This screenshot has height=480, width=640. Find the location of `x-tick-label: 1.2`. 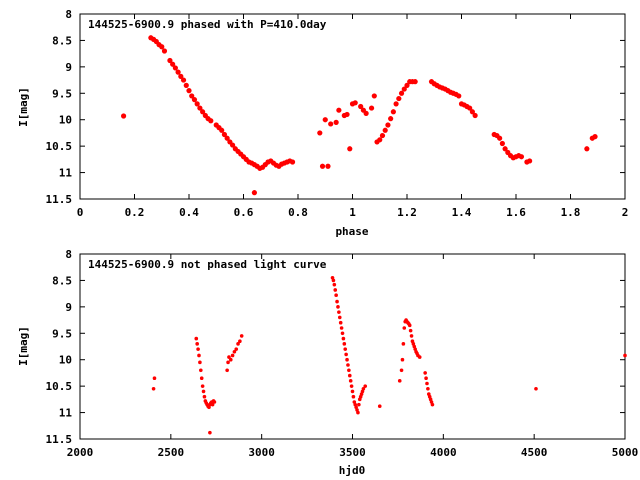

x-tick-label: 1.2 is located at coordinates (407, 212).